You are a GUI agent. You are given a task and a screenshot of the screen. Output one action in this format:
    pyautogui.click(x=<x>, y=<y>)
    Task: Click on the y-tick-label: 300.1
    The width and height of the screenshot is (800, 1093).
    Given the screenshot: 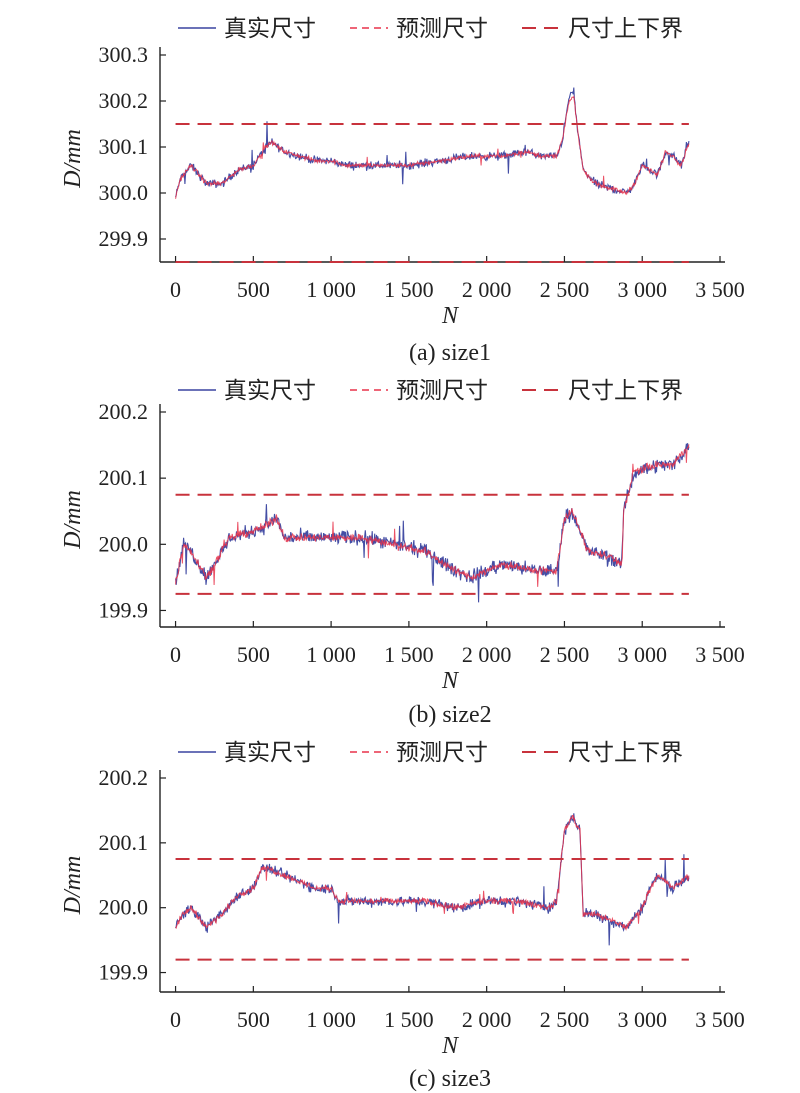 What is the action you would take?
    pyautogui.click(x=124, y=146)
    